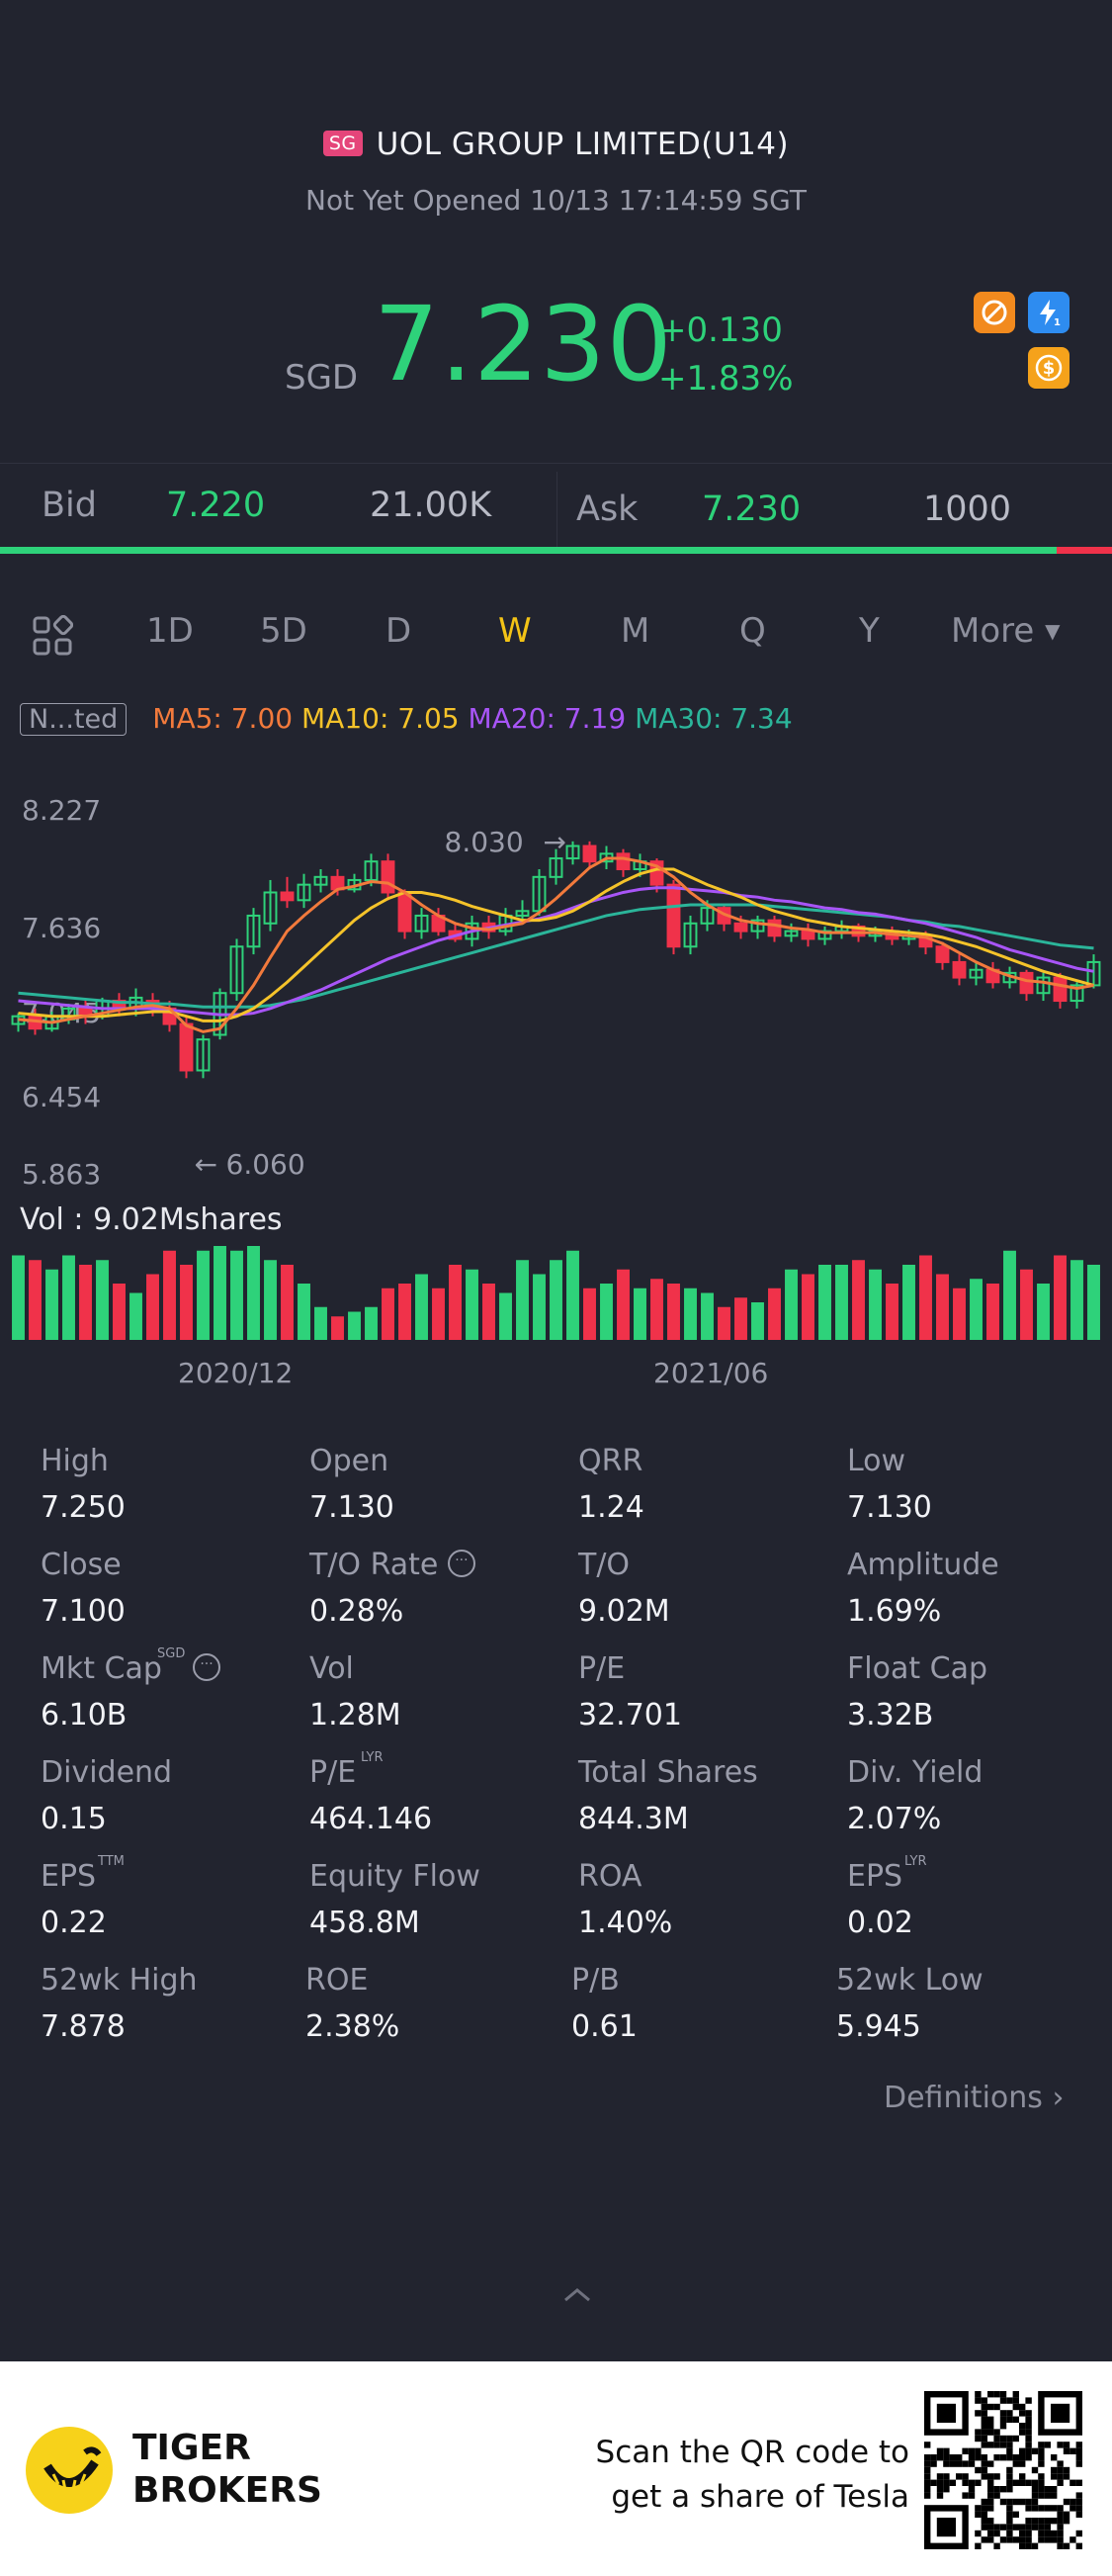 This screenshot has width=1112, height=2576. Describe the element at coordinates (556, 508) in the screenshot. I see `orderbook-bar: Bid 7.220 21.00K Ask 7.230 1000` at that location.